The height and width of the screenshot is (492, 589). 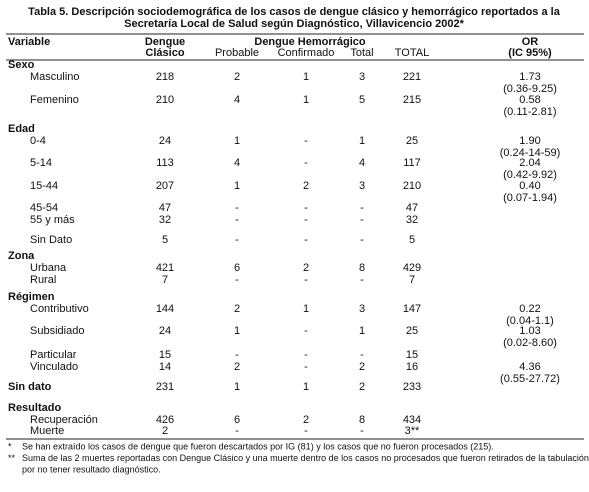 What do you see at coordinates (165, 208) in the screenshot?
I see `cell: 47` at bounding box center [165, 208].